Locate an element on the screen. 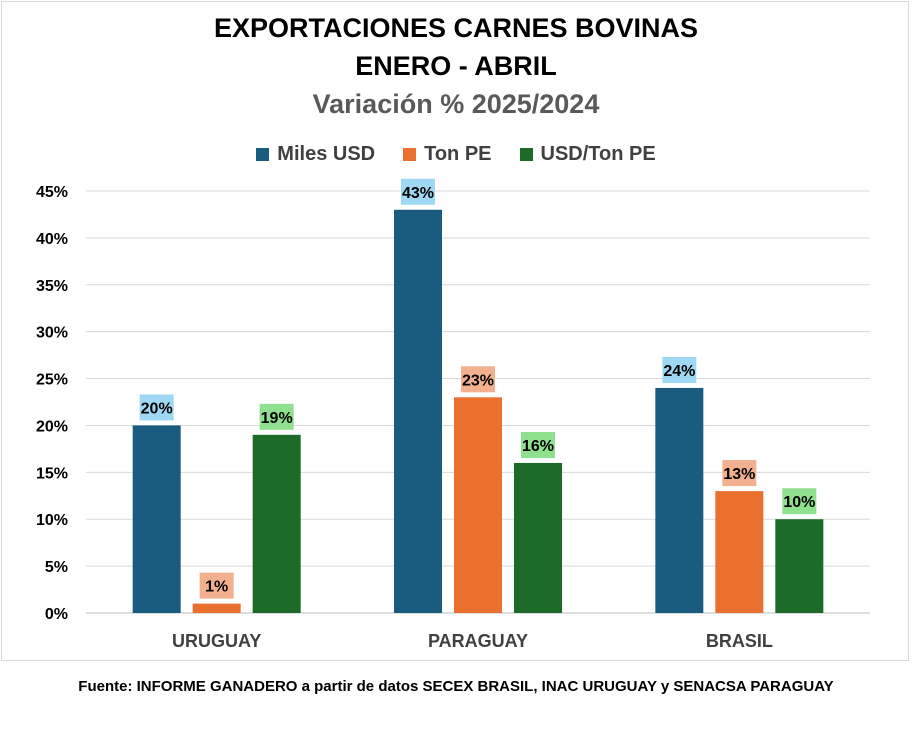 This screenshot has width=912, height=746. legend-item-usd-ton-pe: USD/Ton PE is located at coordinates (587, 154).